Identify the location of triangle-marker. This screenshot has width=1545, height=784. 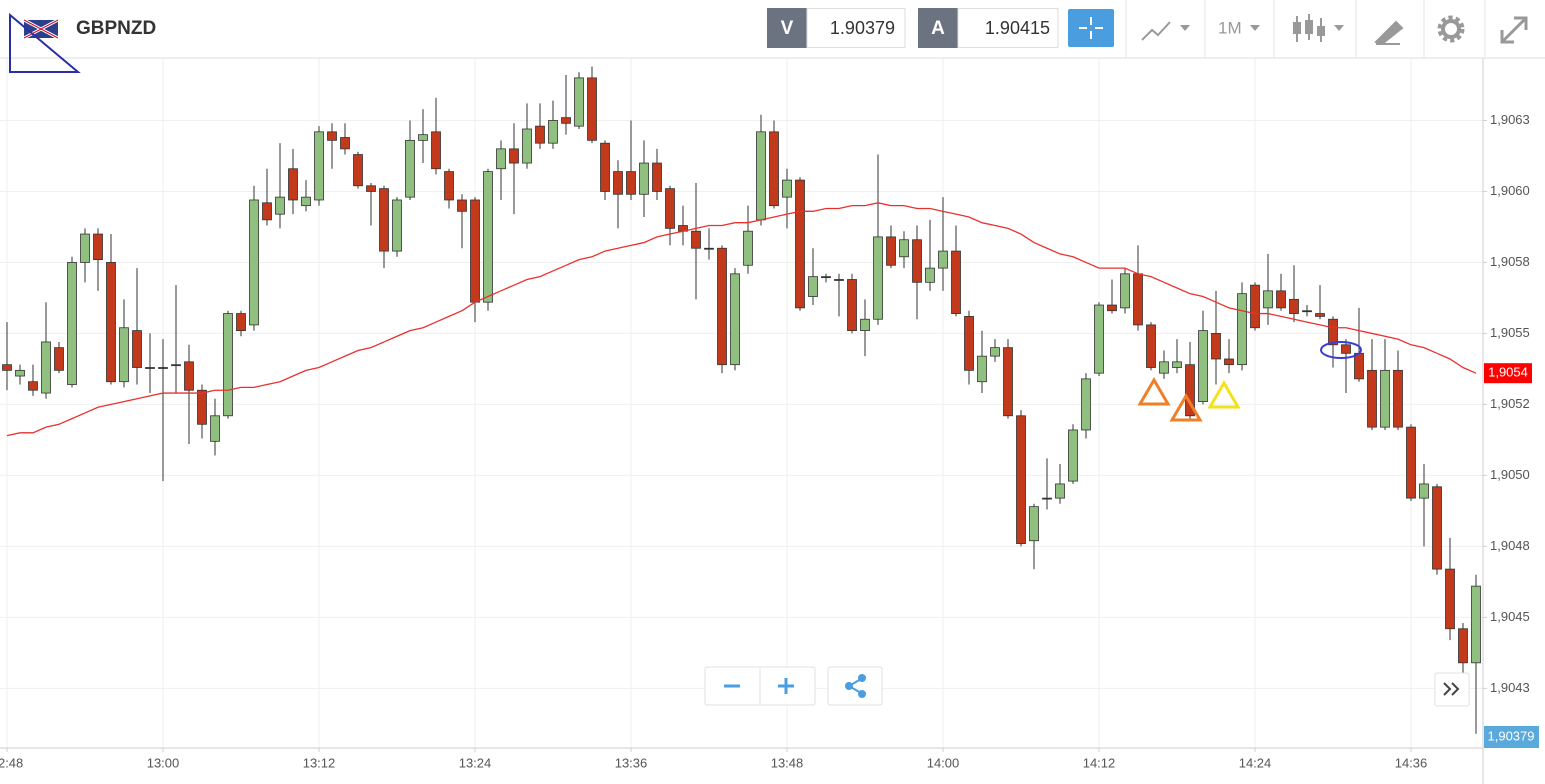
(1224, 394).